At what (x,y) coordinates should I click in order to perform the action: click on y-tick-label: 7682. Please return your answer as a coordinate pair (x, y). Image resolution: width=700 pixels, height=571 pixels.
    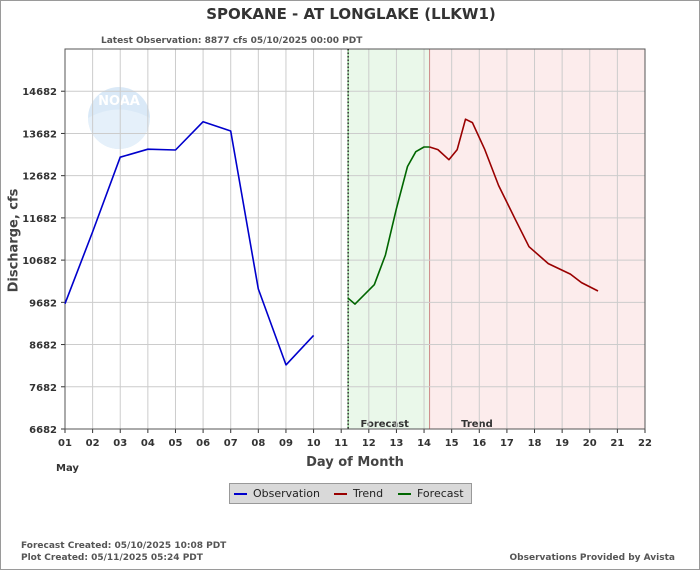
    Looking at the image, I should click on (43, 388).